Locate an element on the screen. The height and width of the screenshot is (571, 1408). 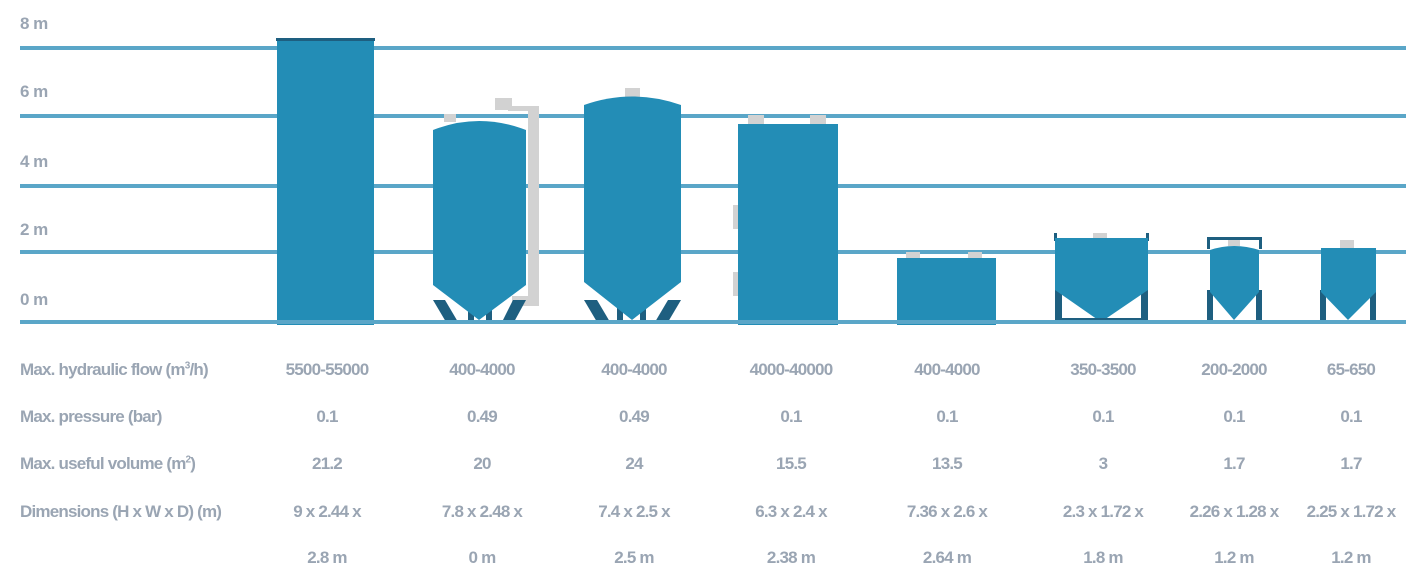
cell-flow-unit-8: 65-650 is located at coordinates (1351, 369).